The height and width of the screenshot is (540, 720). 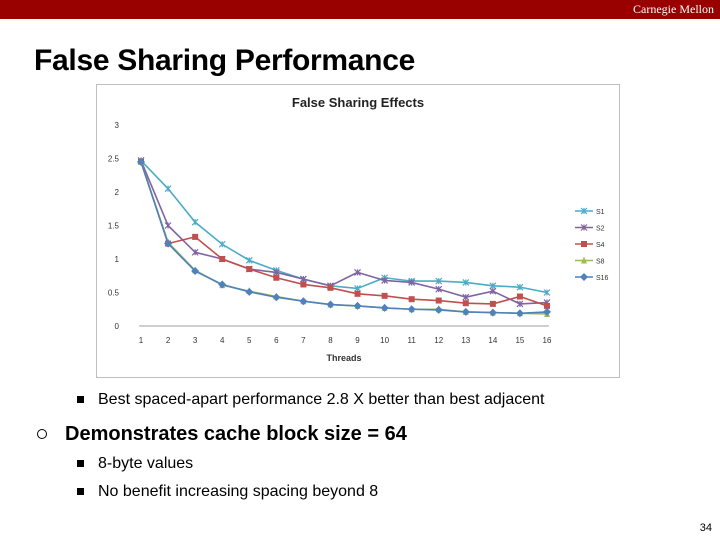 What do you see at coordinates (519, 340) in the screenshot?
I see `x-tick-label: 15` at bounding box center [519, 340].